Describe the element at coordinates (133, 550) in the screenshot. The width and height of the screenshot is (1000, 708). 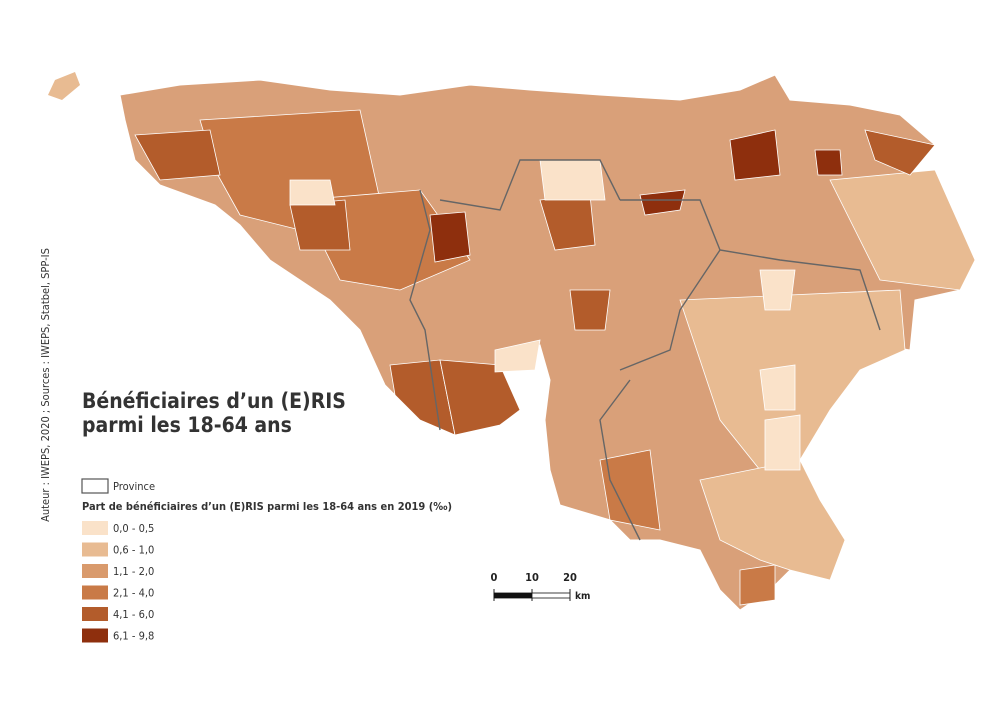
I see `legend-label: 0,6 - 1,0` at that location.